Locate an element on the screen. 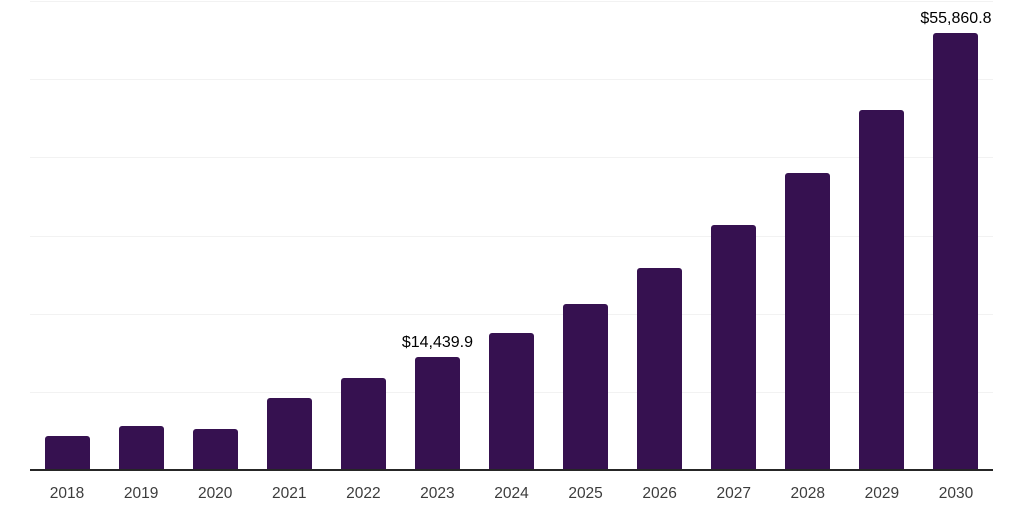  bar-2021 is located at coordinates (289, 434).